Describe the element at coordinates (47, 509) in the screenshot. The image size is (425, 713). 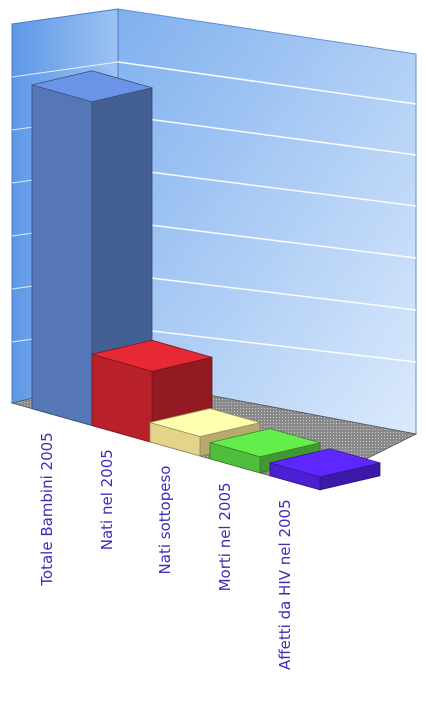
I see `category-label: Totale Bambini 2005` at that location.